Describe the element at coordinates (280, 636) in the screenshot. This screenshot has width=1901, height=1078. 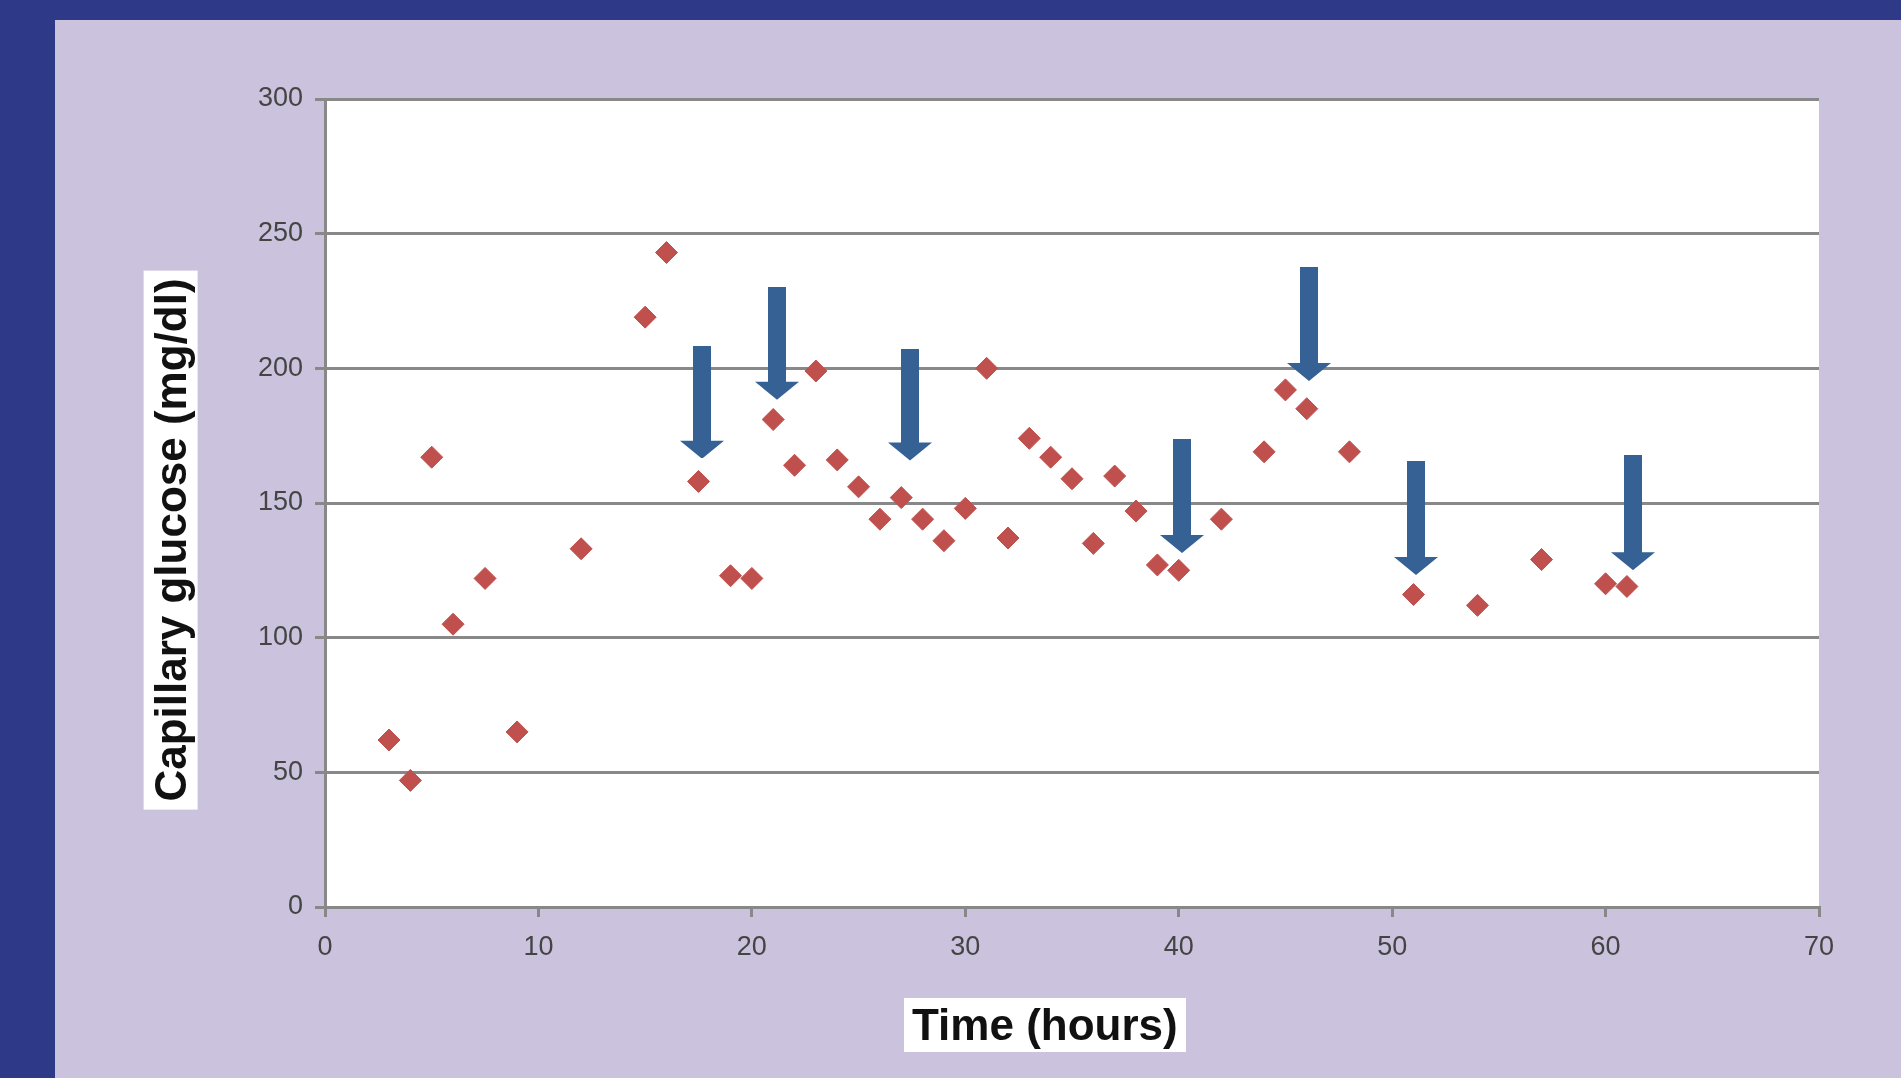
I see `y-tick-label: 100` at that location.